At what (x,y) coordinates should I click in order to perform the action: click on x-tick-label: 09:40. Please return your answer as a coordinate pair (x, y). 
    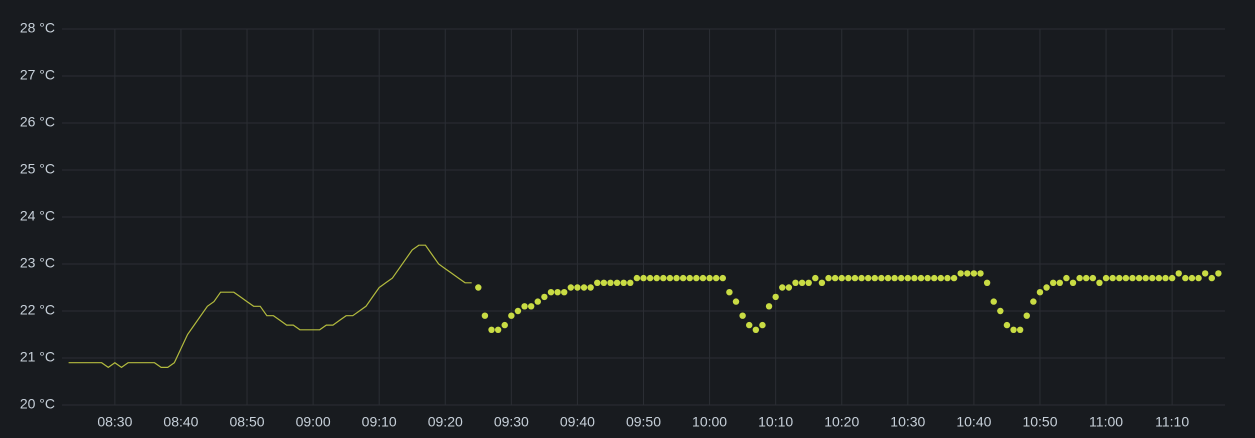
    Looking at the image, I should click on (577, 422).